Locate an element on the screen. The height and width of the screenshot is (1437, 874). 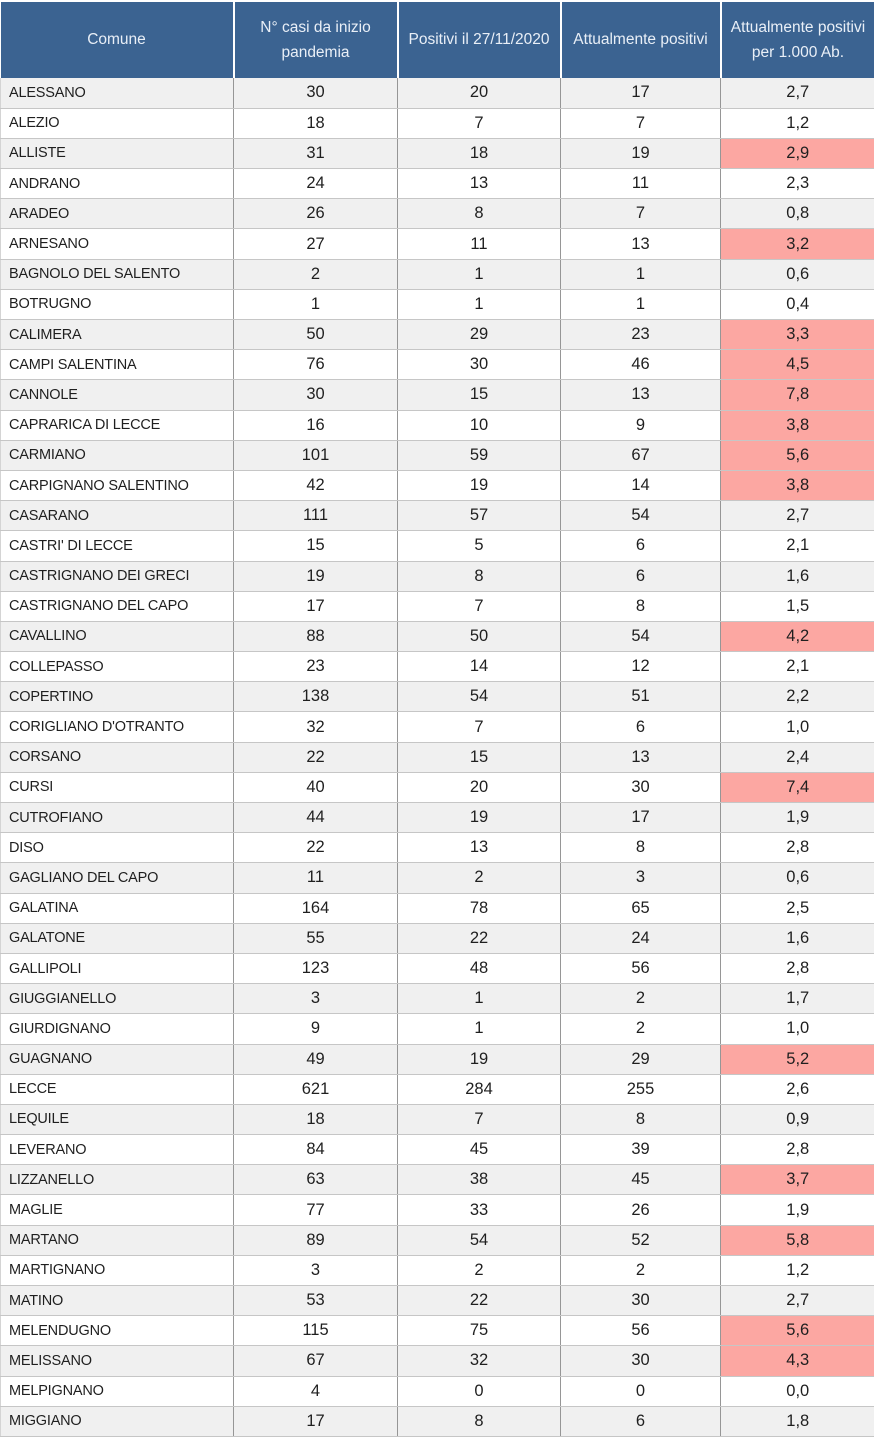
cell-casi-da-inizio-pandemia: 115 is located at coordinates (315, 1331).